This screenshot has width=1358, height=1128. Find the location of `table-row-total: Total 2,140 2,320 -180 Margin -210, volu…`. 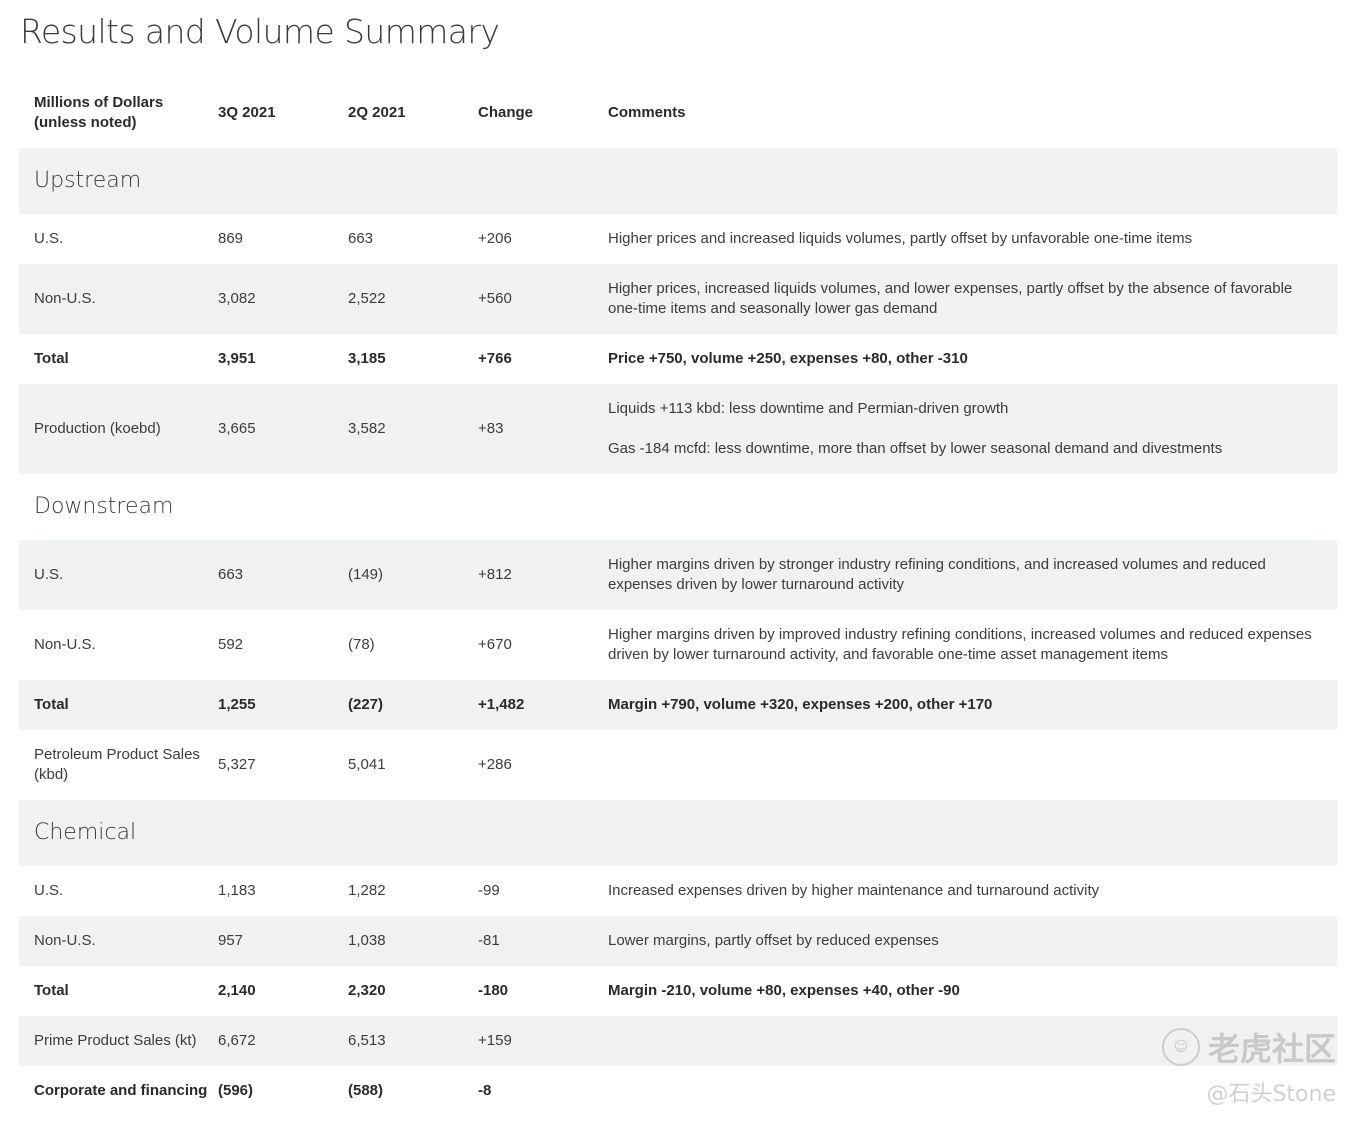

table-row-total: Total 2,140 2,320 -180 Margin -210, volu… is located at coordinates (678, 991).